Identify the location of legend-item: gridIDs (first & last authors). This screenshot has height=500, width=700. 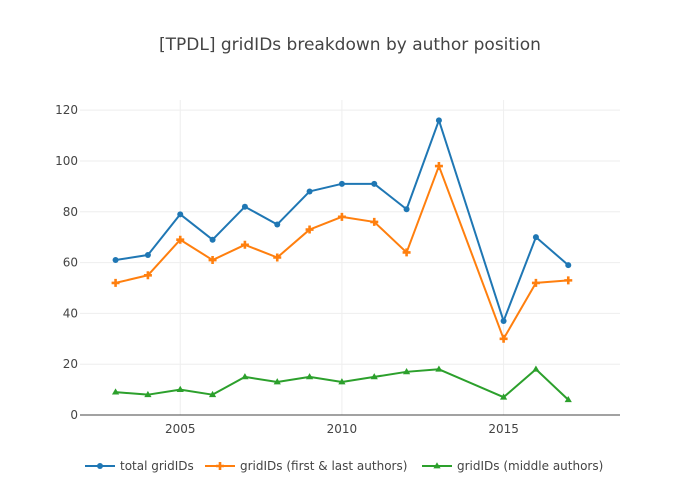
(306, 466).